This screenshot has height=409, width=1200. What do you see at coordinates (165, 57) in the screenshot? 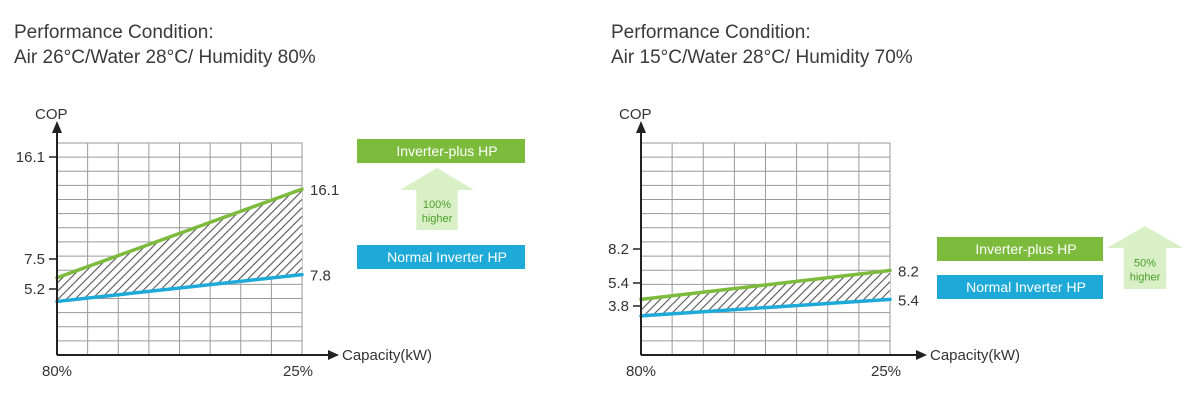
I see `chart-1-title-line2: Air 26°C/Water 28°C/ Humidity 80%` at bounding box center [165, 57].